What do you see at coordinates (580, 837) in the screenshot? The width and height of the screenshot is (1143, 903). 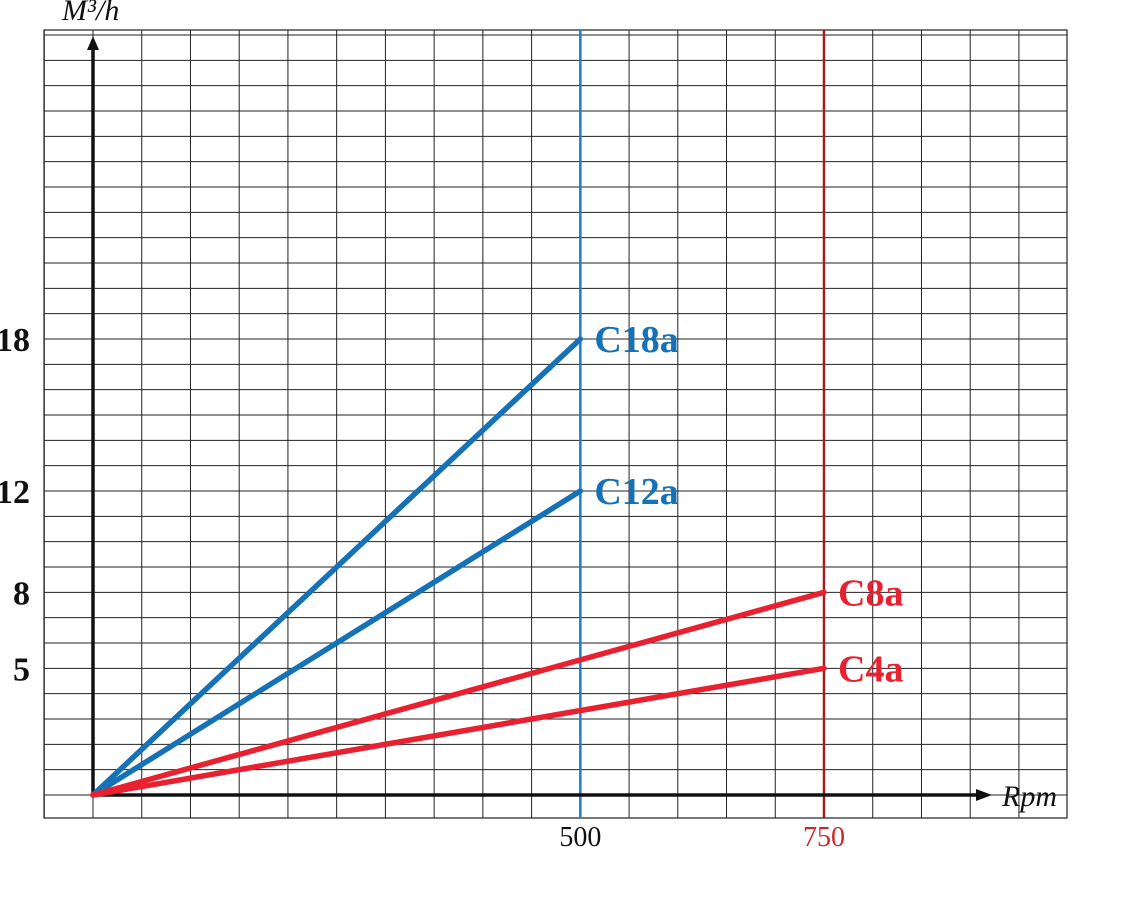 I see `x-tick-label: 500` at bounding box center [580, 837].